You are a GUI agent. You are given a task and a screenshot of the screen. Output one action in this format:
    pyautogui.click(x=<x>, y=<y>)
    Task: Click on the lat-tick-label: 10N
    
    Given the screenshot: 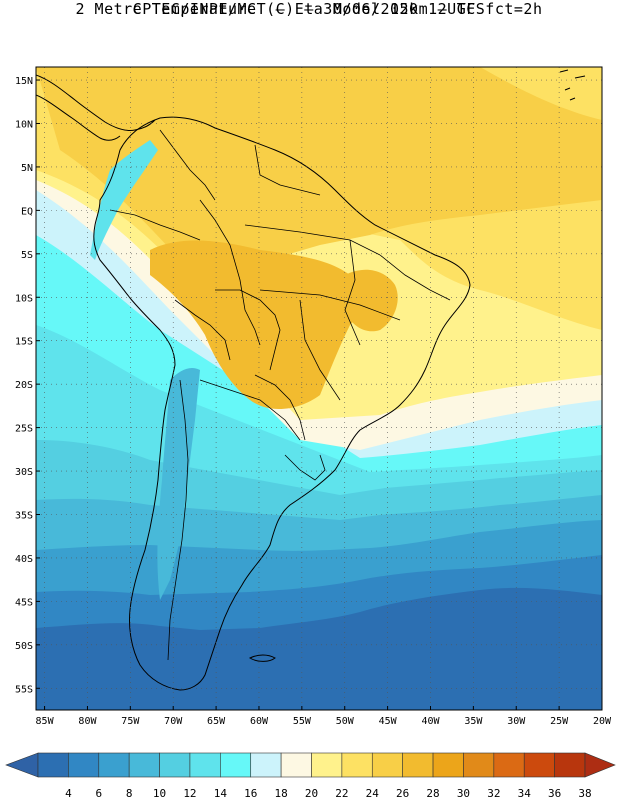 What is the action you would take?
    pyautogui.click(x=24, y=124)
    